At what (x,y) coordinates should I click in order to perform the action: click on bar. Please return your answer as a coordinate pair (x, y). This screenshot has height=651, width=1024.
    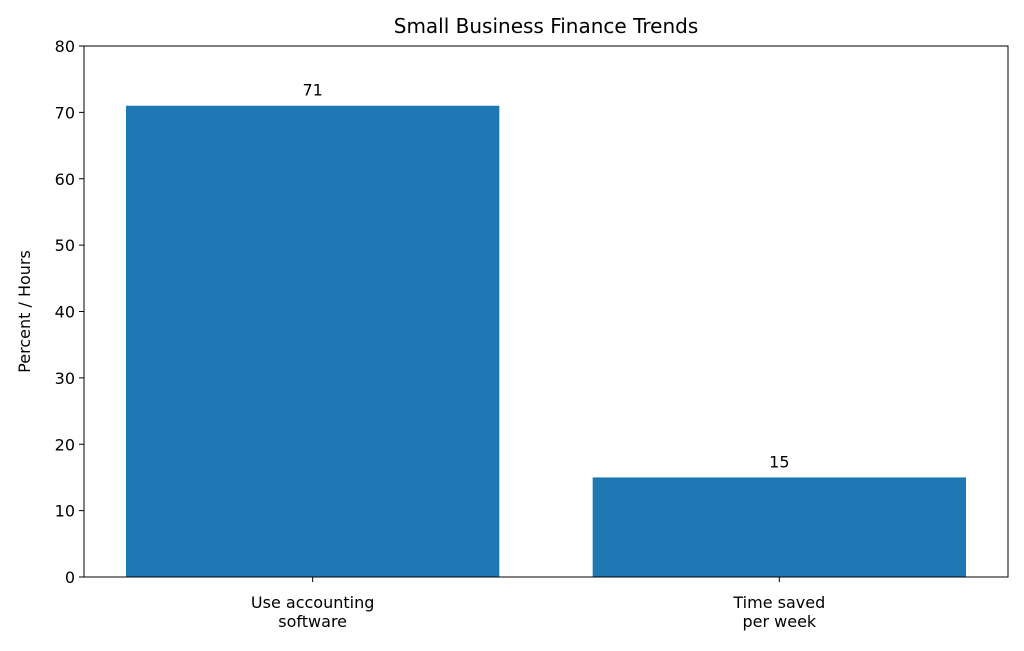
    Looking at the image, I should click on (779, 527).